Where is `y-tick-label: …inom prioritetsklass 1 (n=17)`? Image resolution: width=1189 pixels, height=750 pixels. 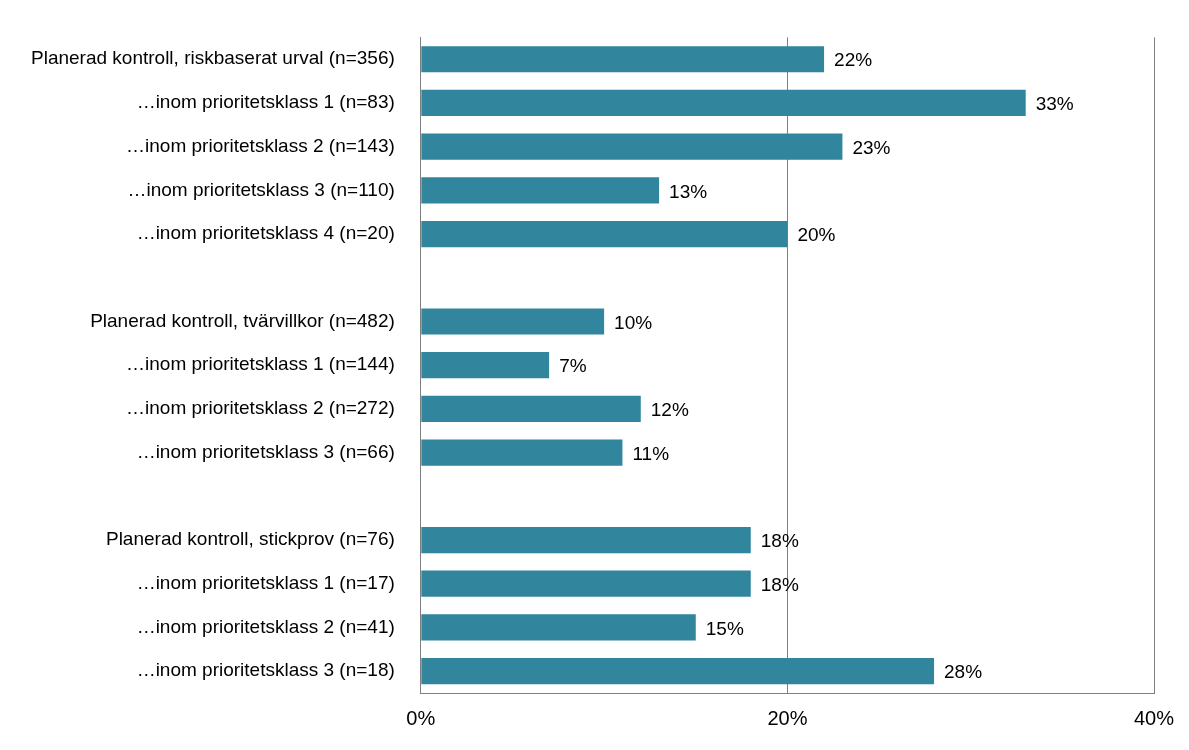
y-tick-label: …inom prioritetsklass 1 (n=17) is located at coordinates (265, 582).